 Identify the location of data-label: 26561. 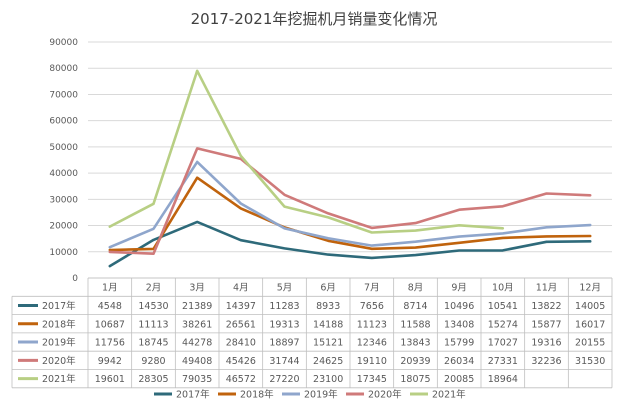
(241, 324).